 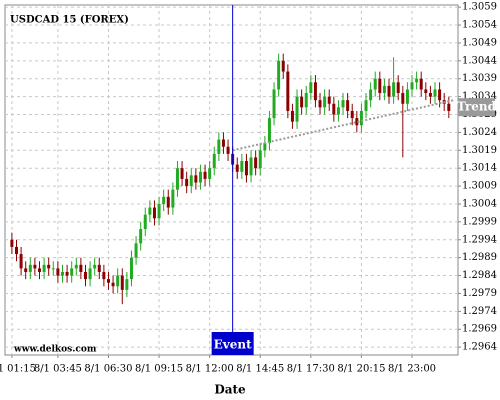 I want to click on y-tick-label: 1.2974, so click(x=479, y=311).